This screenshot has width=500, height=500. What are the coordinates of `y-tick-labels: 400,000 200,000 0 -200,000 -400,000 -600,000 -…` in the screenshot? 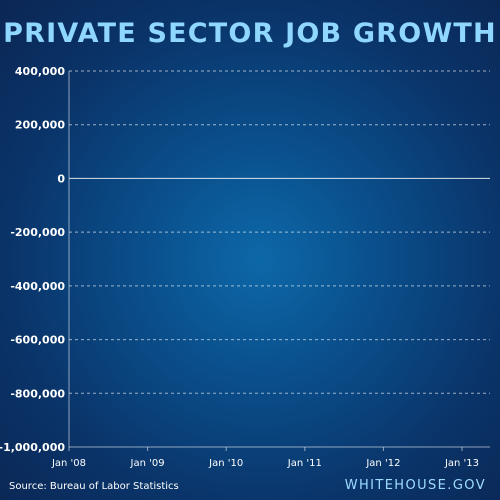 It's located at (32, 259).